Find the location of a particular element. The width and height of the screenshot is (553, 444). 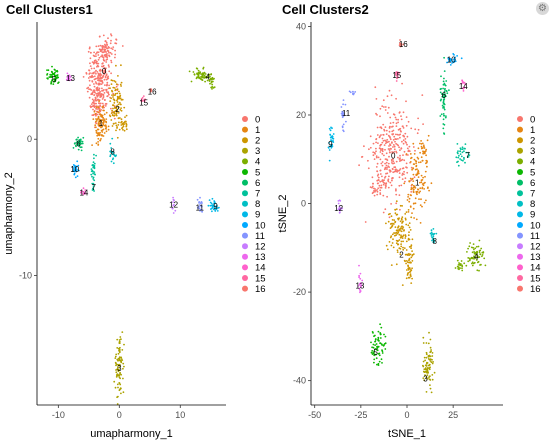

x-tick-label: 0 is located at coordinates (119, 415).